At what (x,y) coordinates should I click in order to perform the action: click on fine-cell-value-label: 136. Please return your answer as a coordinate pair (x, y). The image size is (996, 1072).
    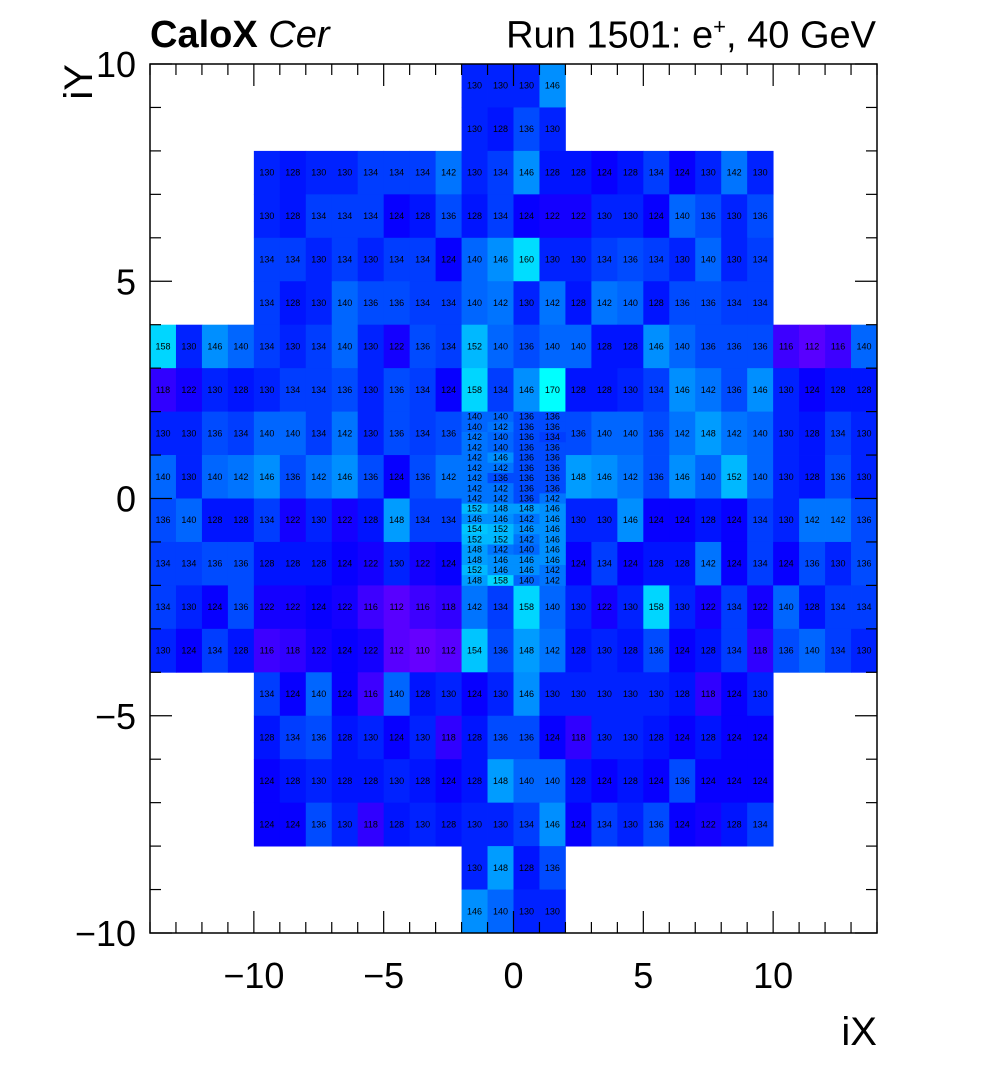
    Looking at the image, I should click on (526, 417).